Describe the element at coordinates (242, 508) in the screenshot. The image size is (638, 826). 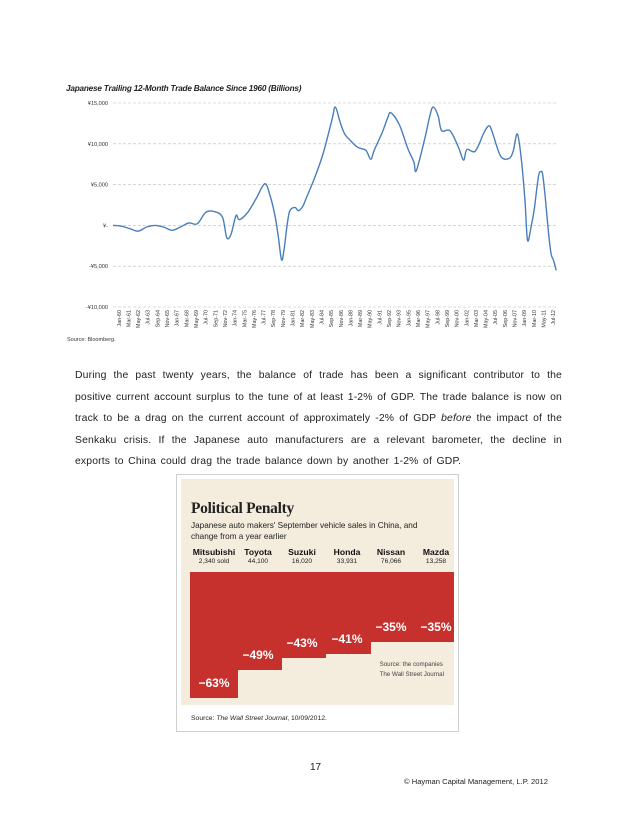
I see `figure-title: Political Penalty` at that location.